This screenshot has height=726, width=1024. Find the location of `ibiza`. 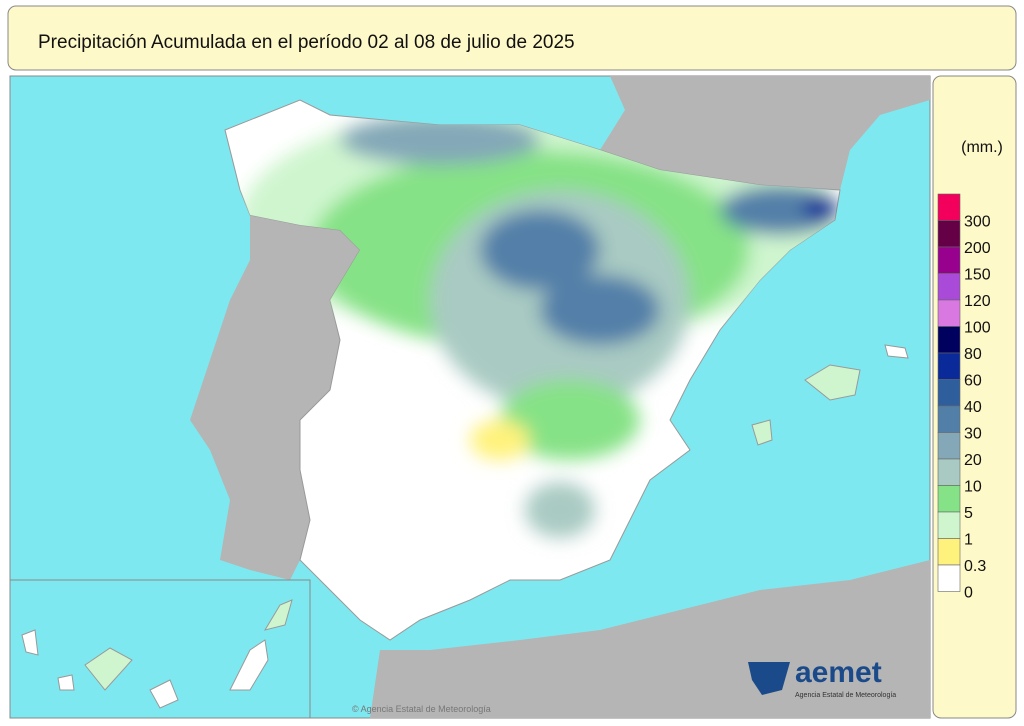

ibiza is located at coordinates (762, 432).